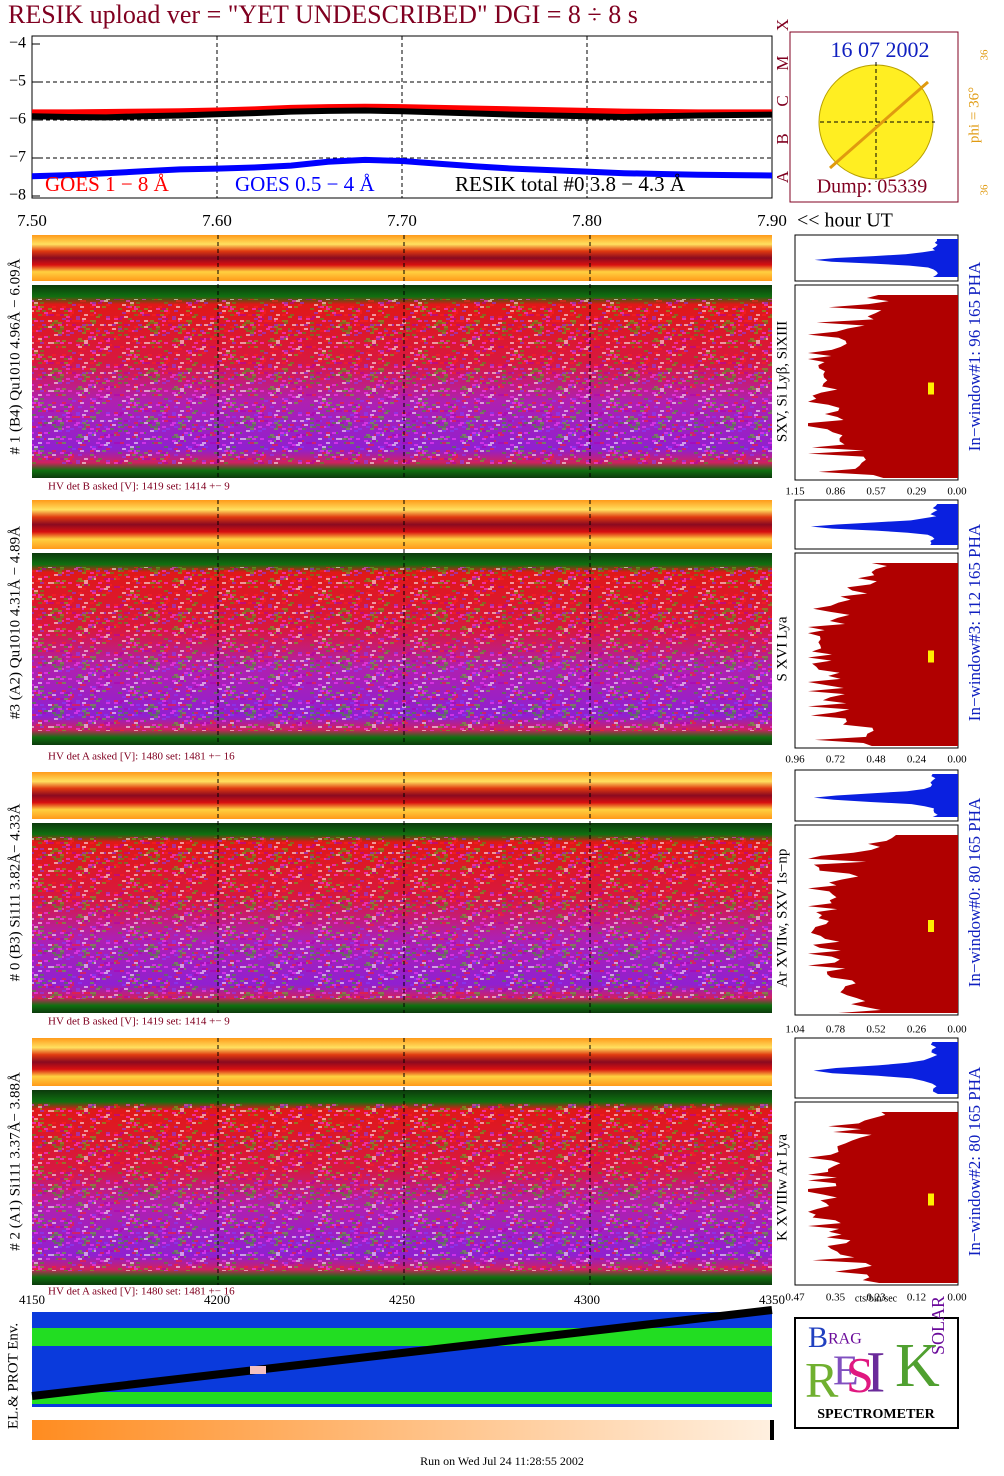  Describe the element at coordinates (917, 760) in the screenshot. I see `pha-tick-label: 0.24` at that location.